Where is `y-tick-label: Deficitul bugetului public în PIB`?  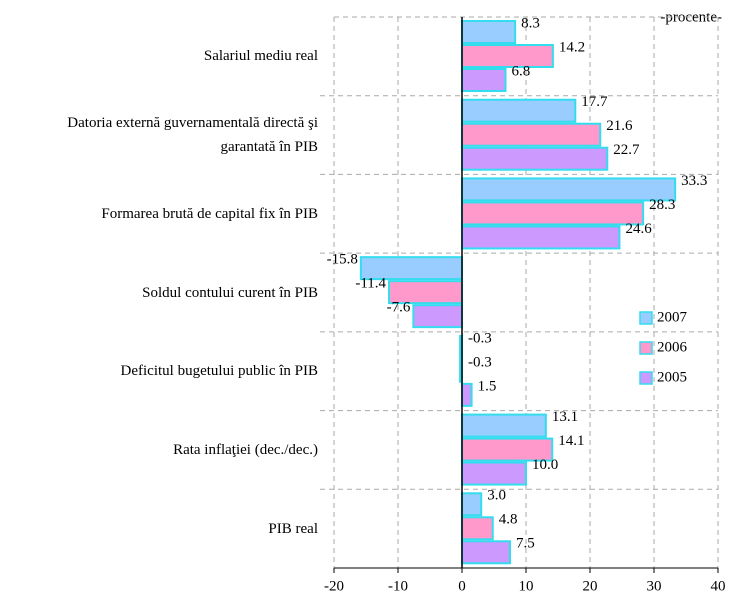 y-tick-label: Deficitul bugetului public în PIB is located at coordinates (219, 371).